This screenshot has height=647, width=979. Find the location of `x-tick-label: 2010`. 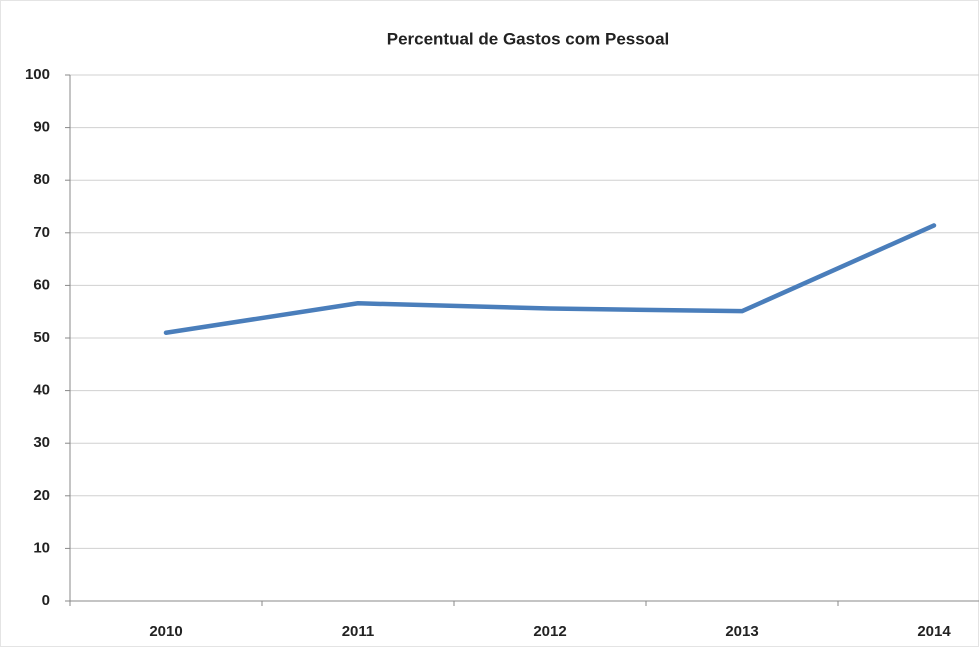

x-tick-label: 2010 is located at coordinates (165, 631).